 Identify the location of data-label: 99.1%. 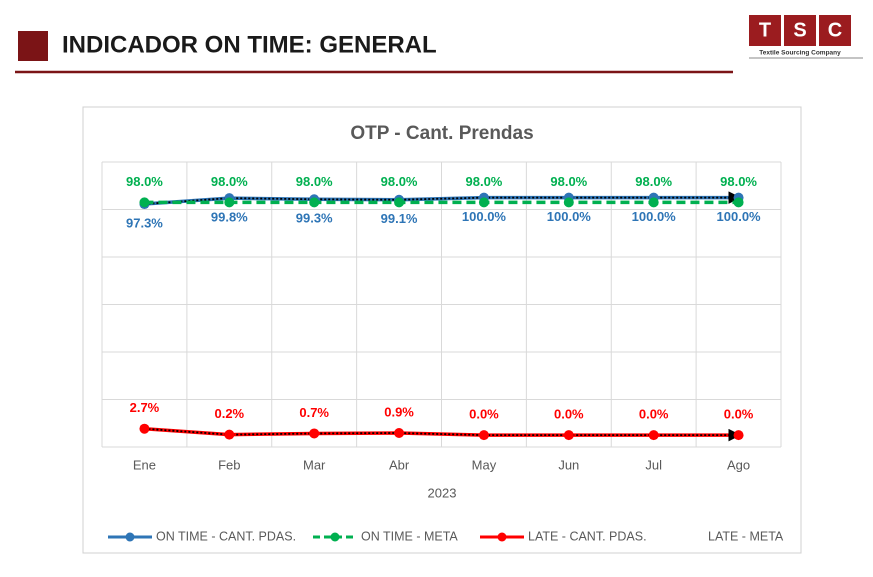
(399, 218).